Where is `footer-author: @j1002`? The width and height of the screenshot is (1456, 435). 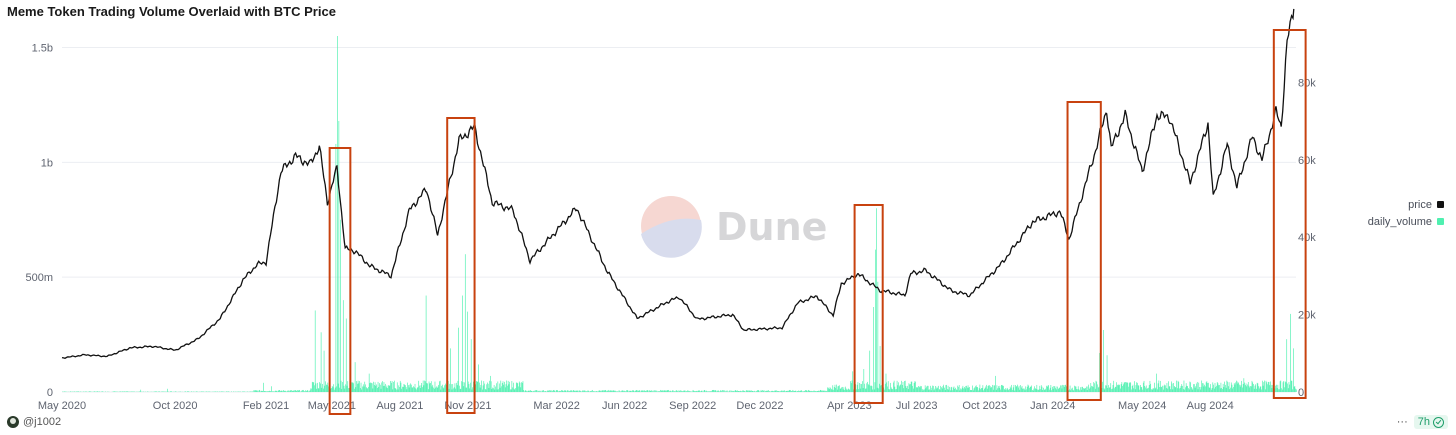 footer-author: @j1002 is located at coordinates (34, 422).